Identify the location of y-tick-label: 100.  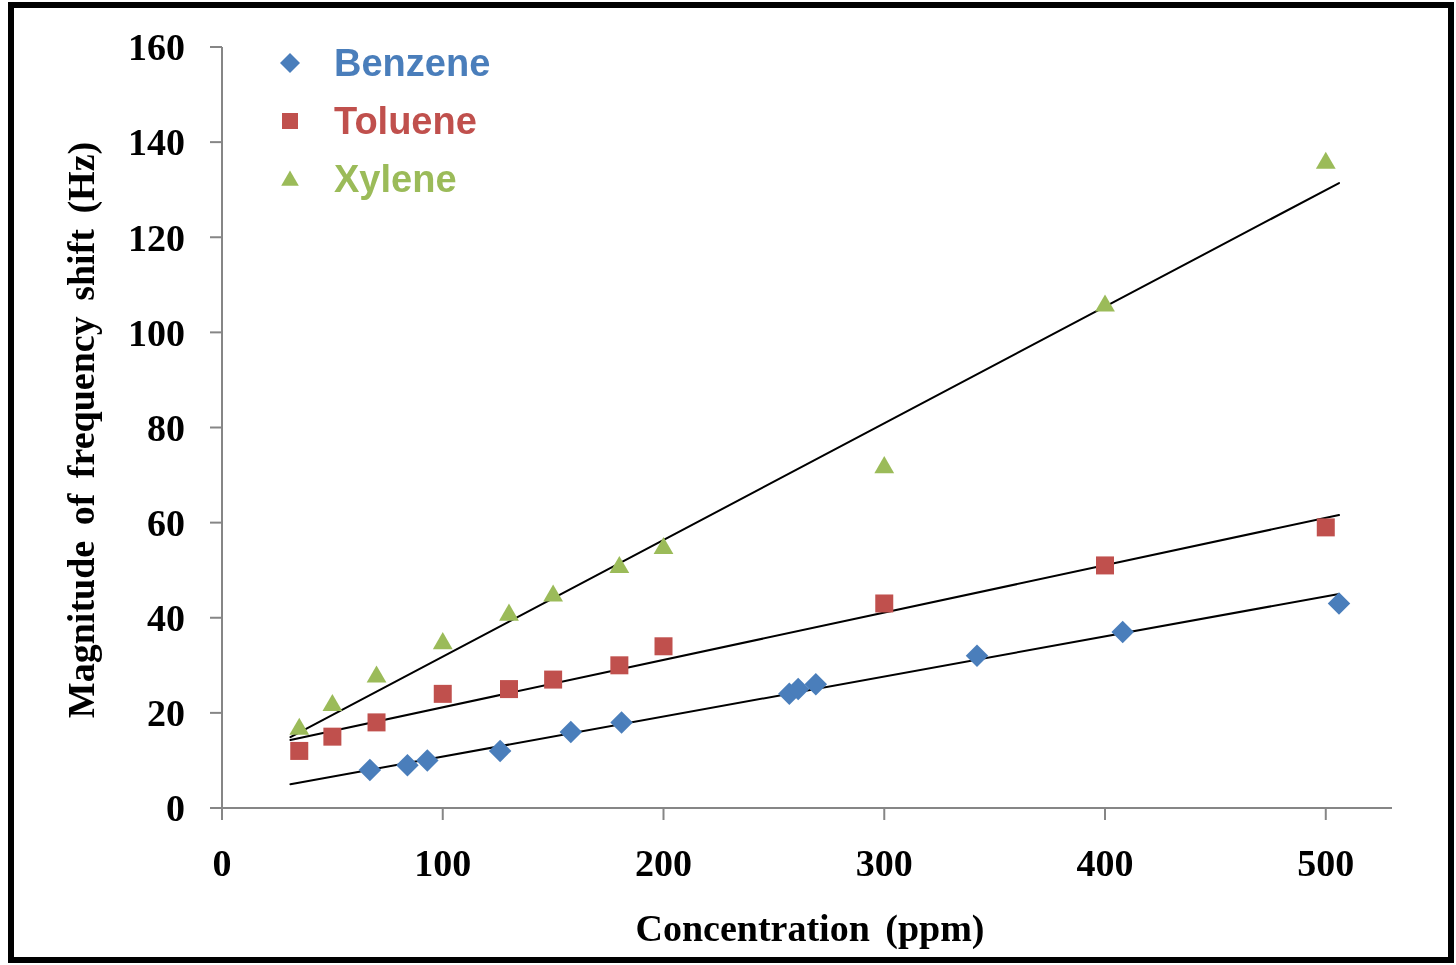
(156, 332).